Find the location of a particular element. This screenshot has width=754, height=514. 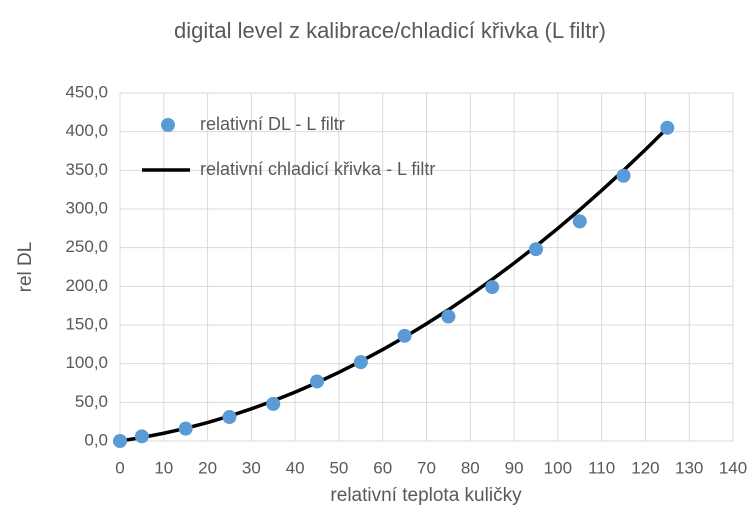

x-tick-label: 110 is located at coordinates (601, 467).